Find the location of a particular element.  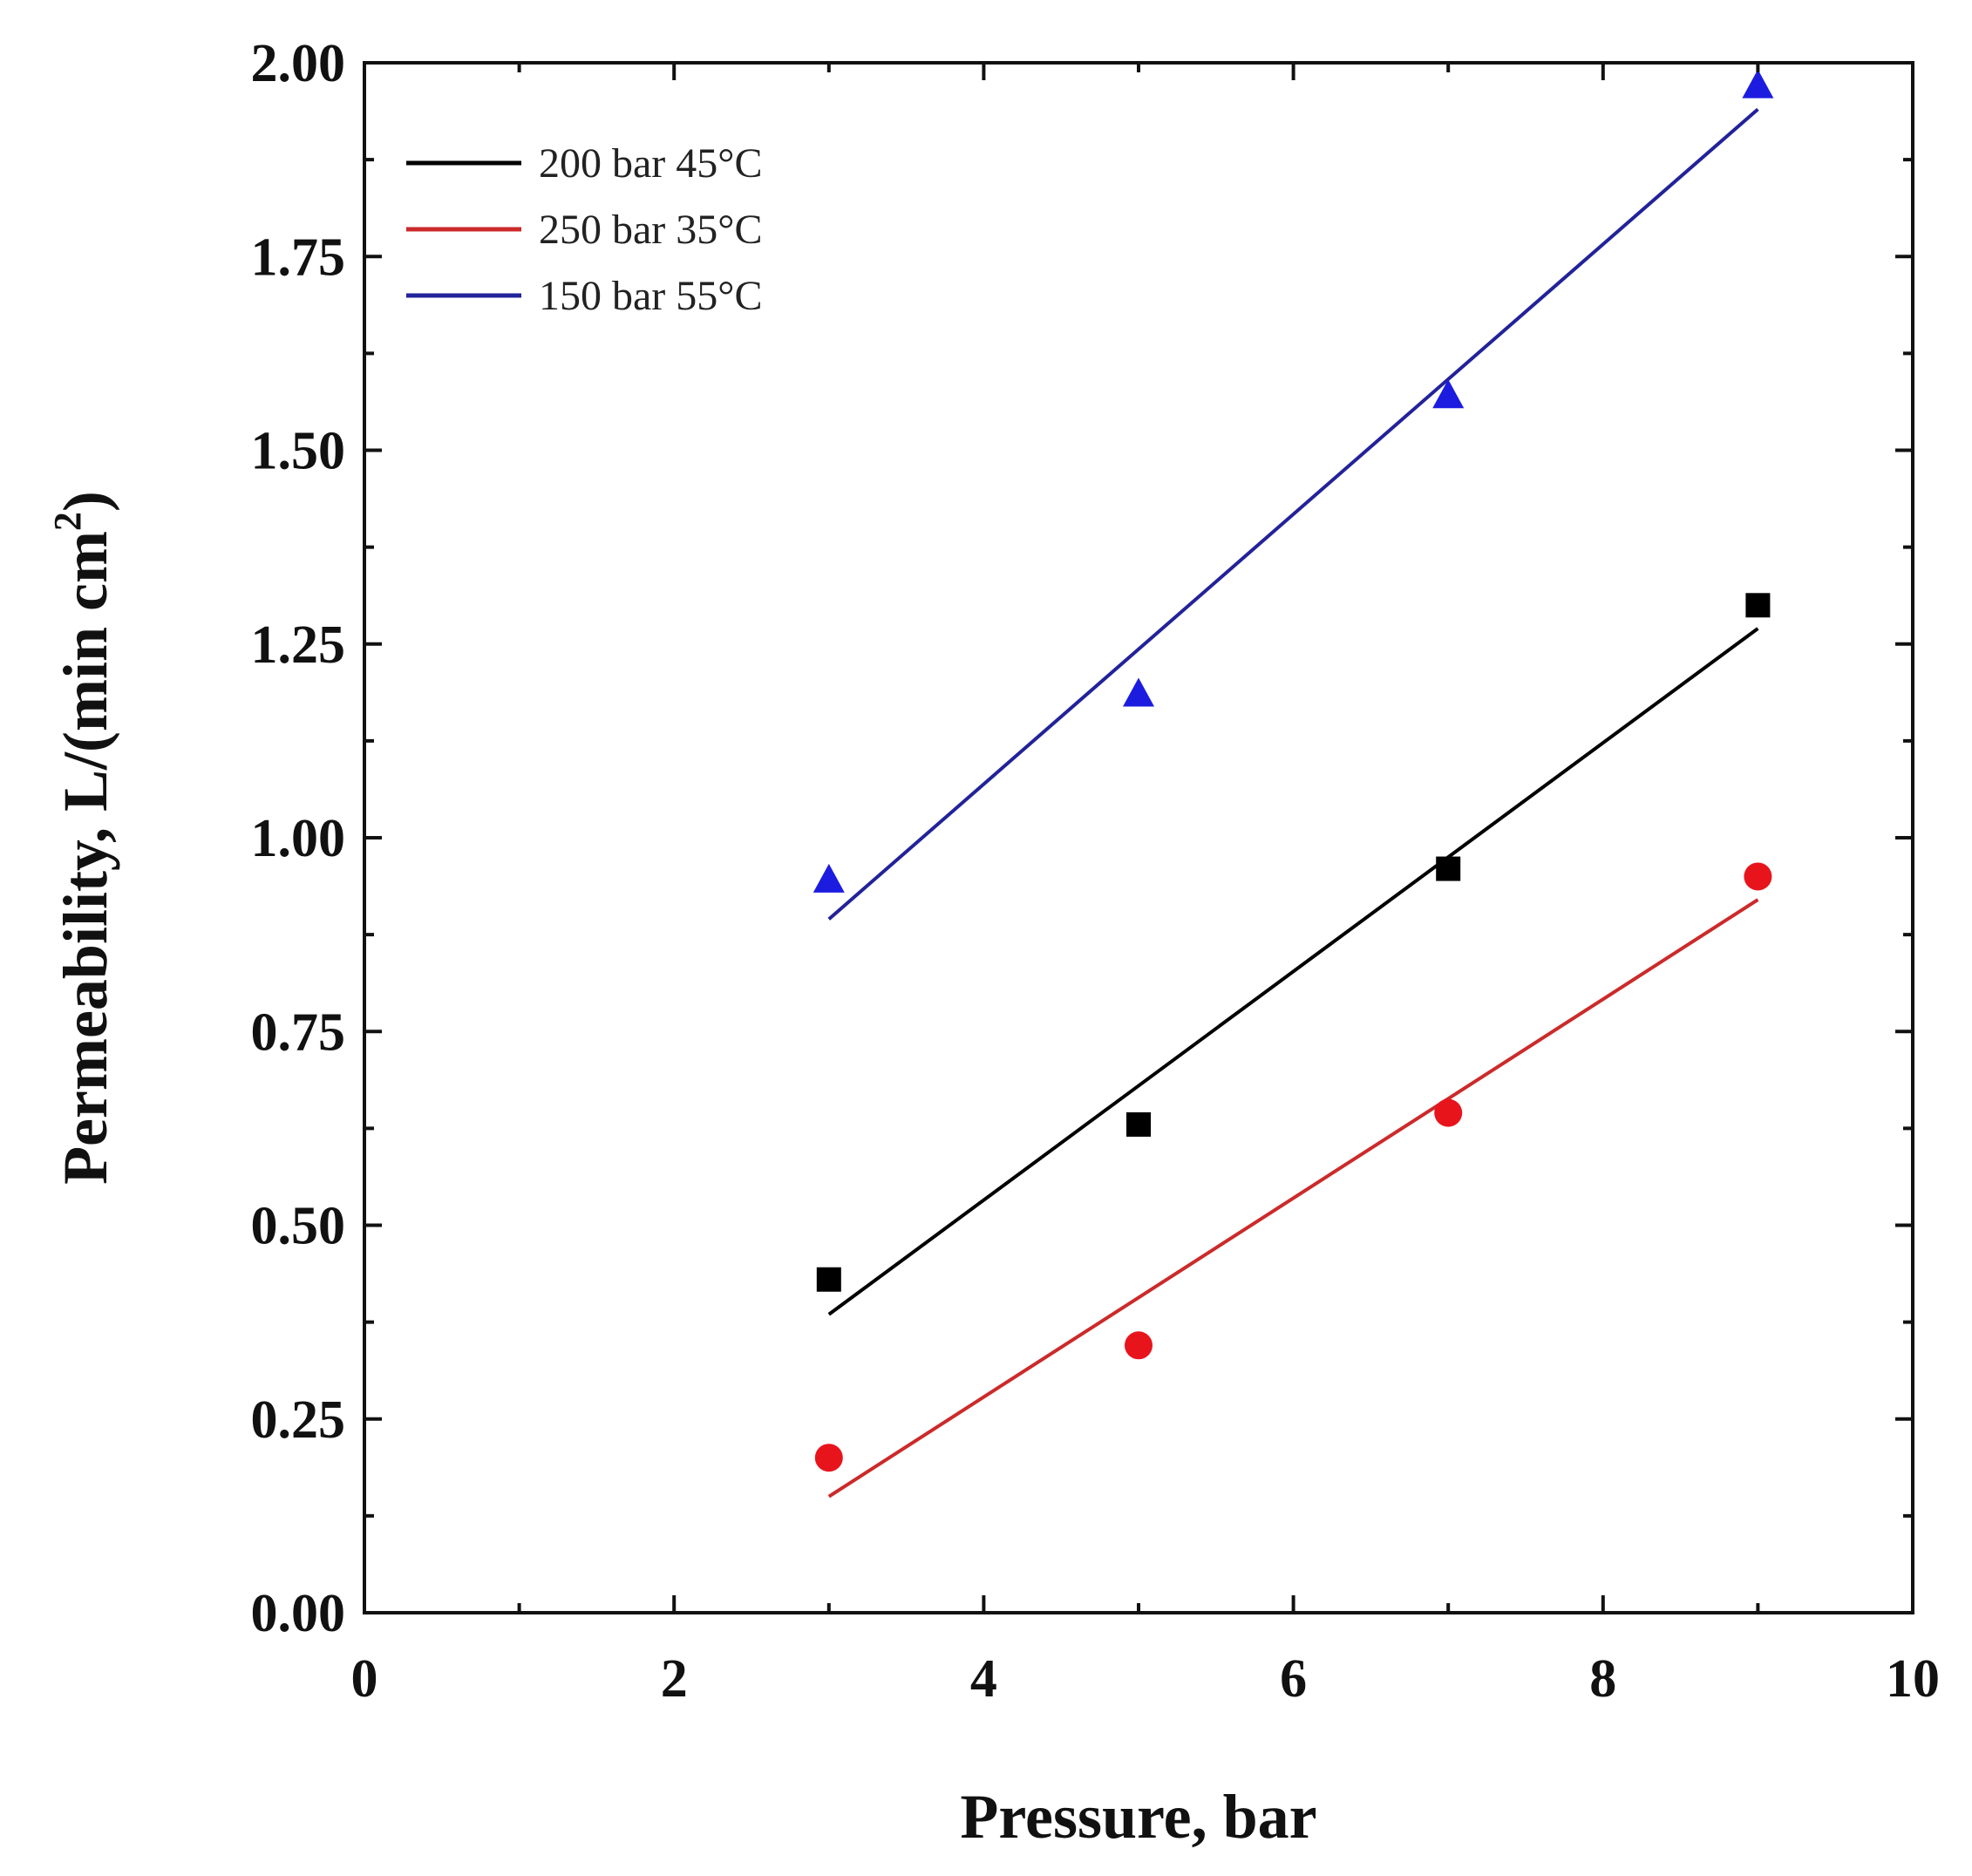

legend-label-series-3: 150 bar 55°C is located at coordinates (651, 296).